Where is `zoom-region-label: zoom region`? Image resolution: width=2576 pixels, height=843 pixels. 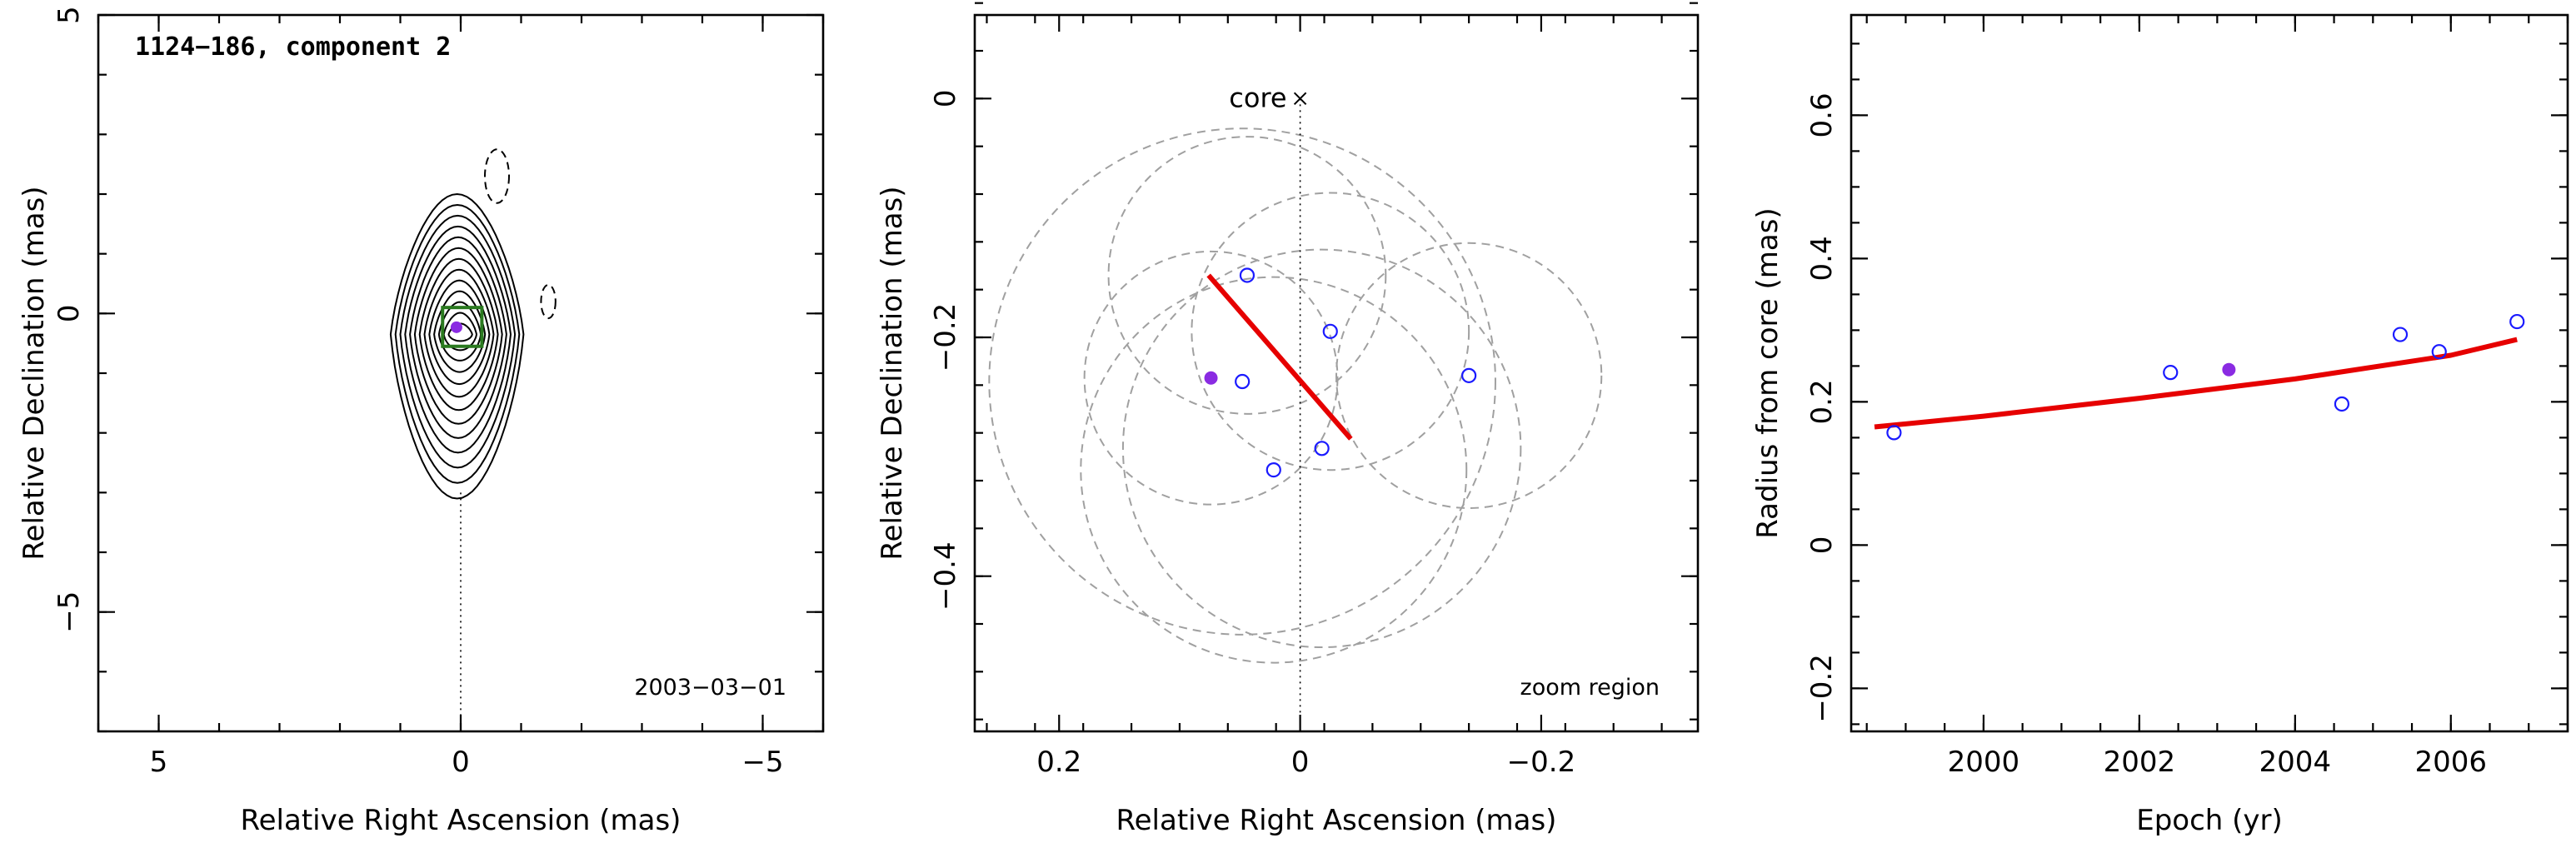 zoom-region-label: zoom region is located at coordinates (1590, 688).